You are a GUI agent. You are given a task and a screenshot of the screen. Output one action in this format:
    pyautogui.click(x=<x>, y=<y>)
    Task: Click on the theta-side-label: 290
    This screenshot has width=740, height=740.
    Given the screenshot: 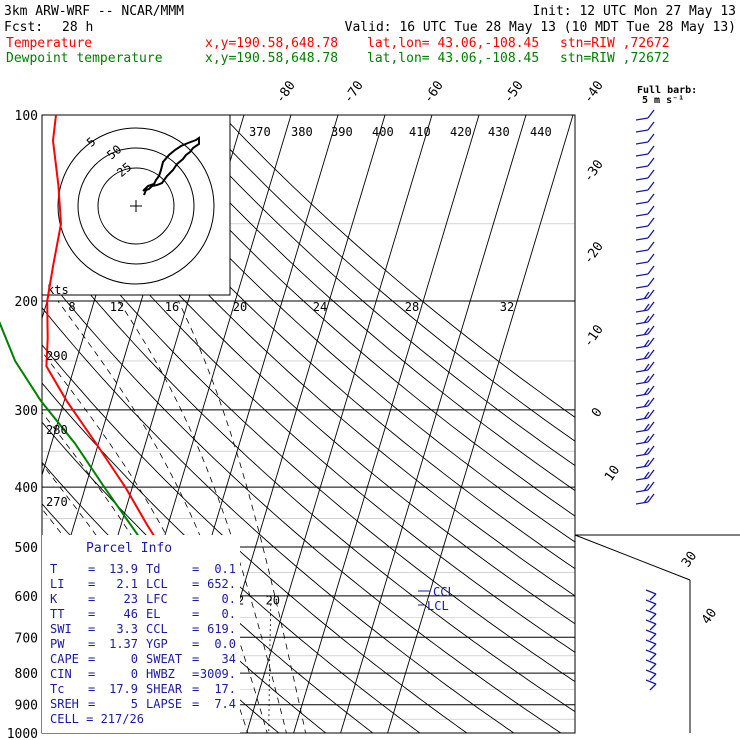 What is the action you would take?
    pyautogui.click(x=57, y=356)
    